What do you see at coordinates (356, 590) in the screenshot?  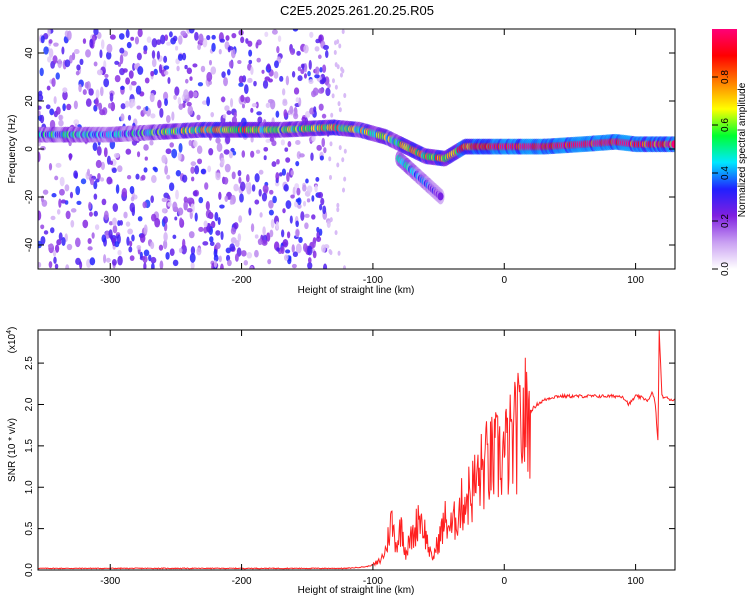 I see `snr-xlabel: Height of straight line (km)` at bounding box center [356, 590].